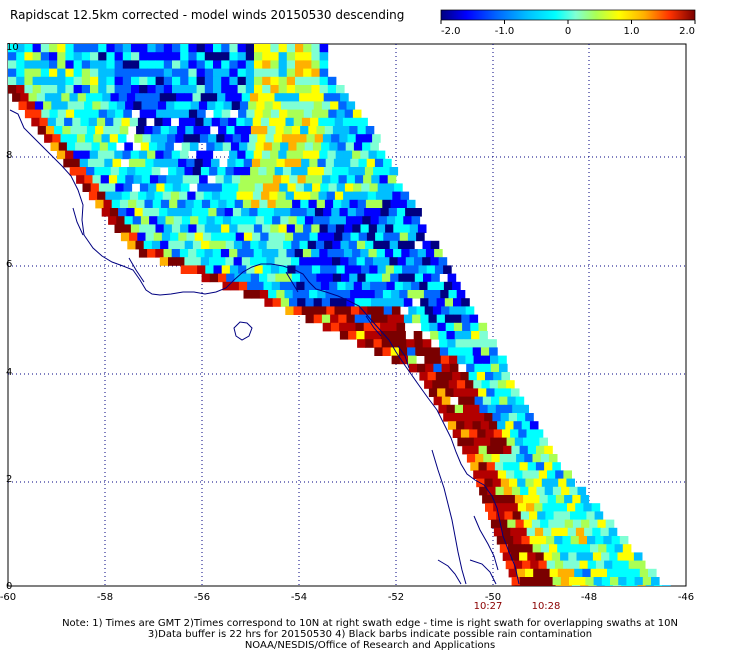 The width and height of the screenshot is (740, 650). What do you see at coordinates (686, 597) in the screenshot?
I see `x-tick-label: -46` at bounding box center [686, 597].